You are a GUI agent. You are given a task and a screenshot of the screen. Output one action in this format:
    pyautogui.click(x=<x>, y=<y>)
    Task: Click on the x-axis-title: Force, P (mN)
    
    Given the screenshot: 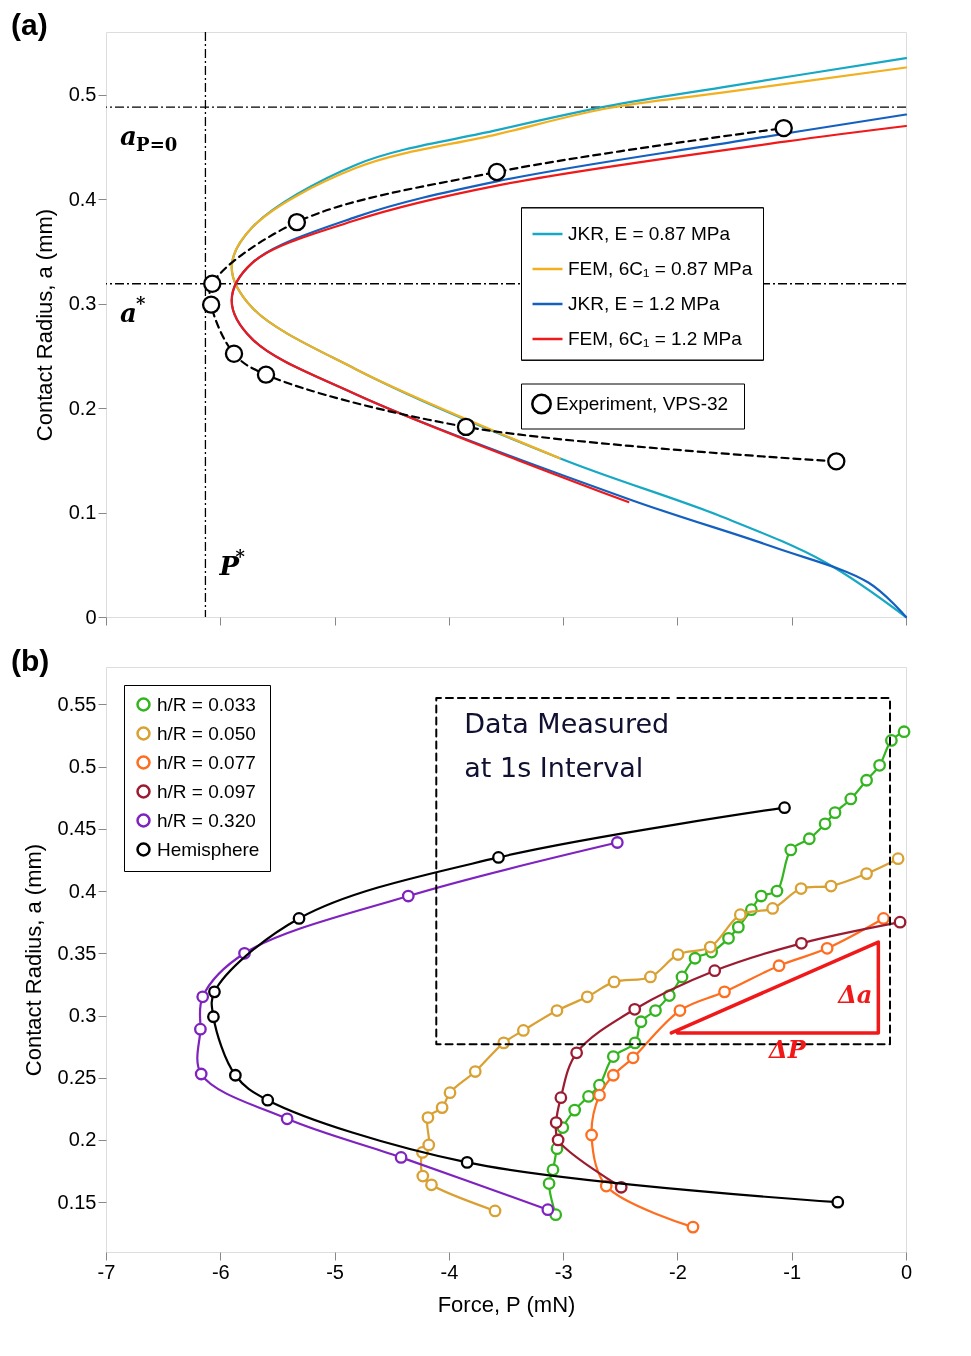 What is the action you would take?
    pyautogui.click(x=506, y=1304)
    